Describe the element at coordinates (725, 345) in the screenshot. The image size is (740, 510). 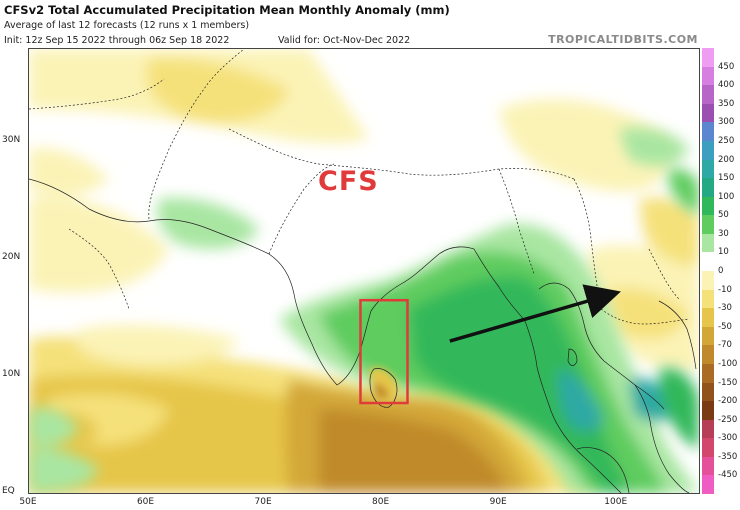
I see `colorbar-level-label: -70` at that location.